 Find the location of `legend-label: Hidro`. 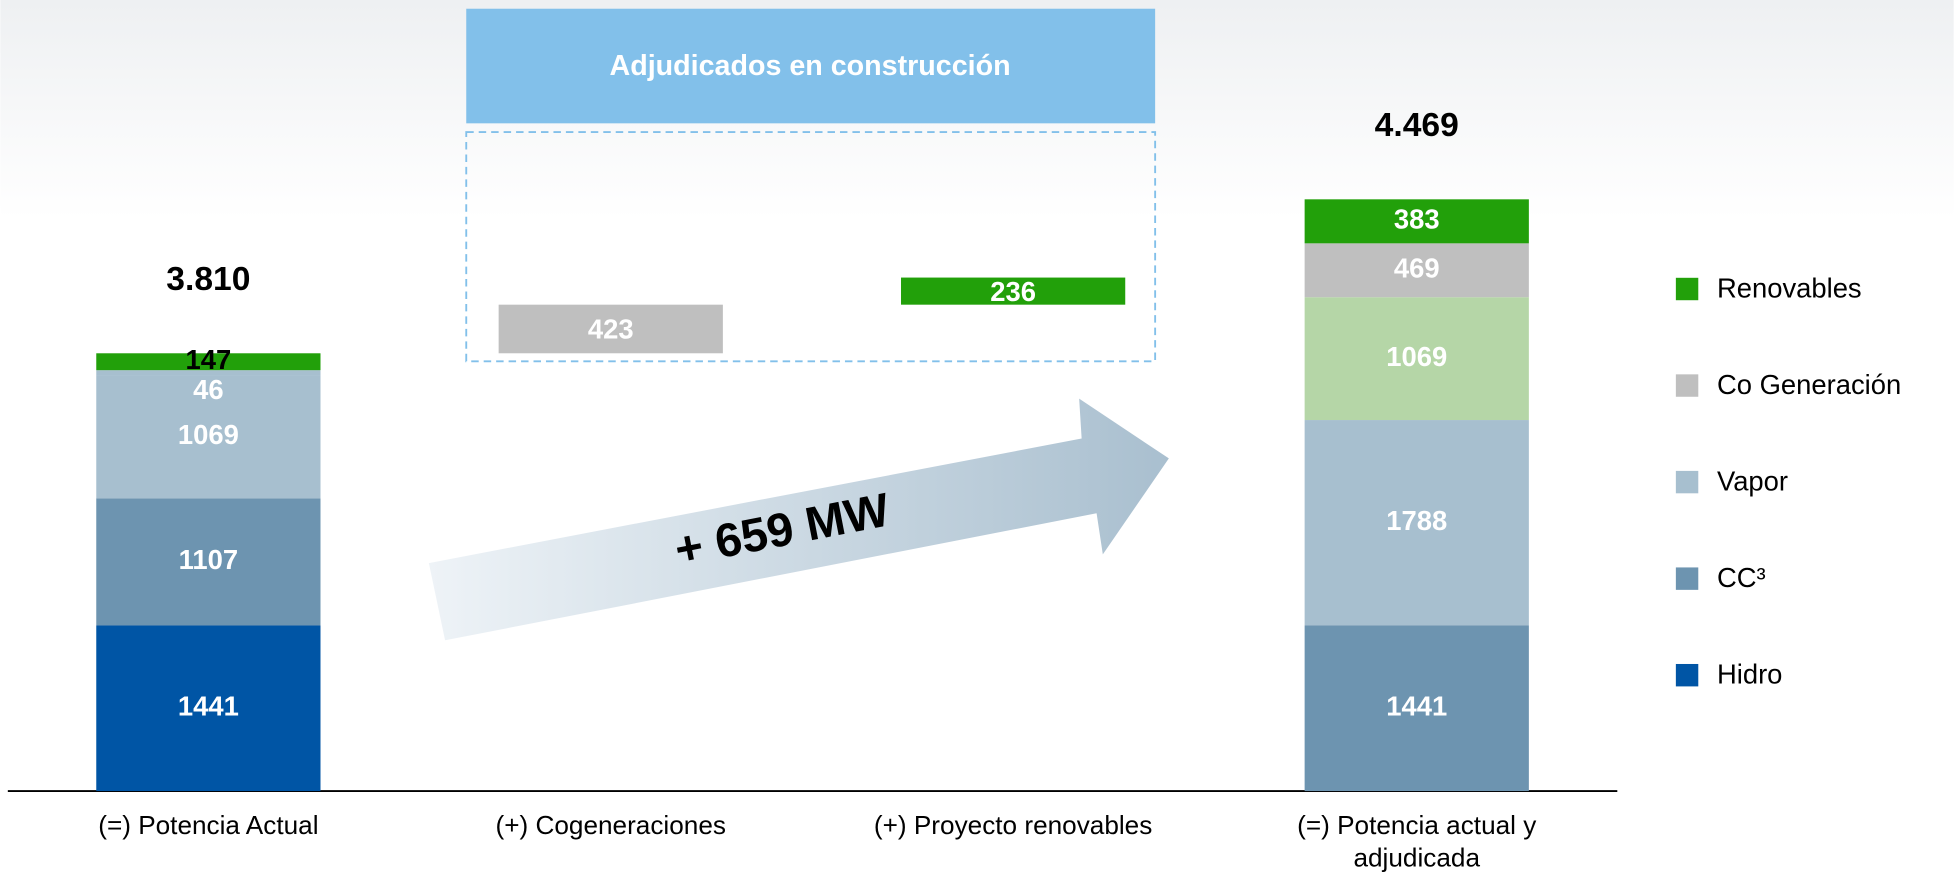

legend-label: Hidro is located at coordinates (1749, 674).